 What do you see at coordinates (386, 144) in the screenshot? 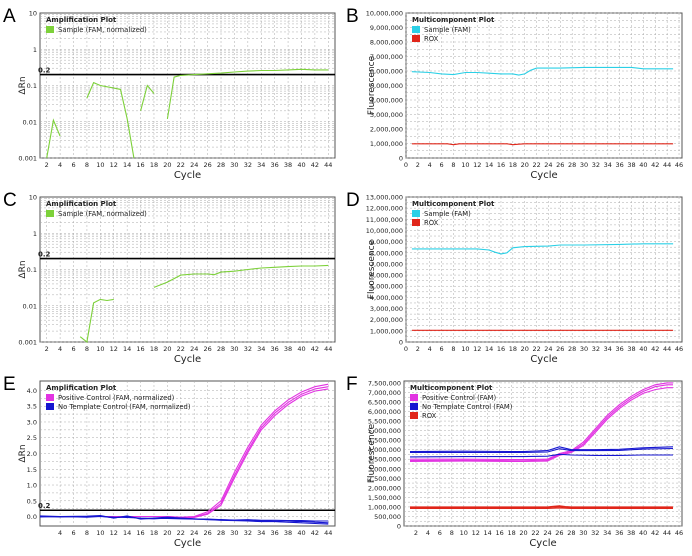
I see `y-tick-label: 1,000,000` at bounding box center [386, 144].